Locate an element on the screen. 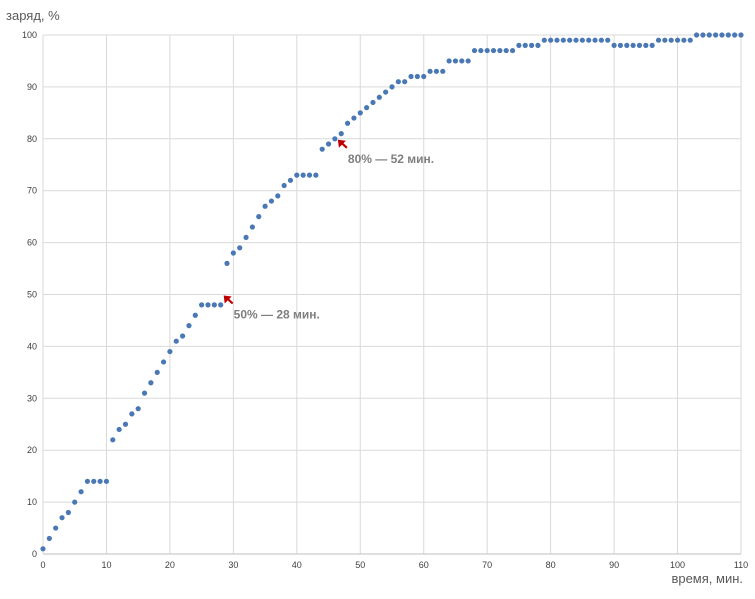  x-tick-label: 50 is located at coordinates (360, 565).